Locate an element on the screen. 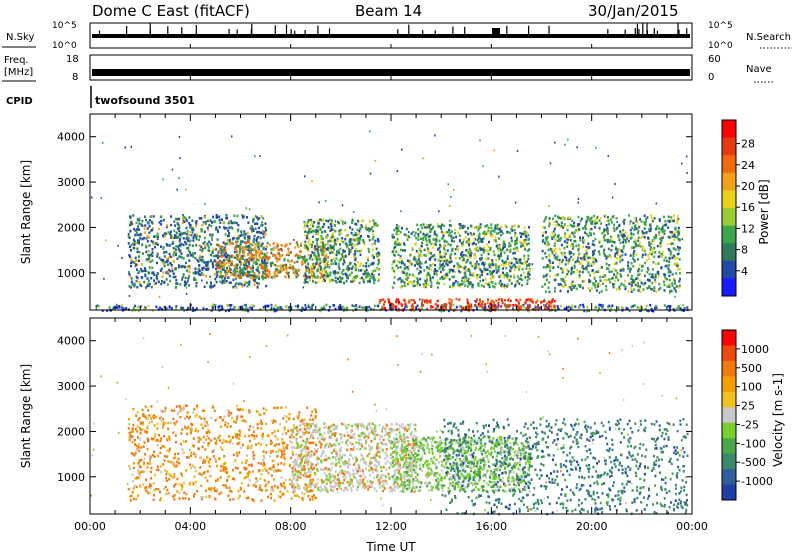  colorbar-segment is located at coordinates (729, 269).